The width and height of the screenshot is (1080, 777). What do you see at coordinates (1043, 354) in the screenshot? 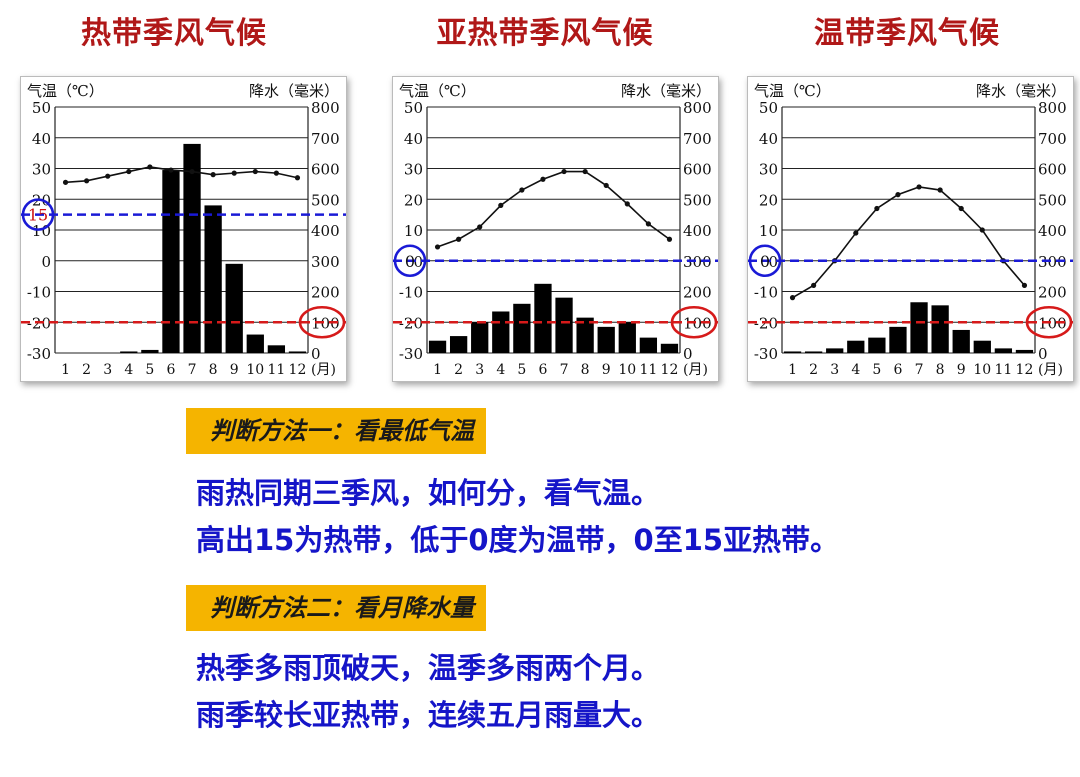
I see `precipitation-tick-label: 0` at bounding box center [1043, 354].